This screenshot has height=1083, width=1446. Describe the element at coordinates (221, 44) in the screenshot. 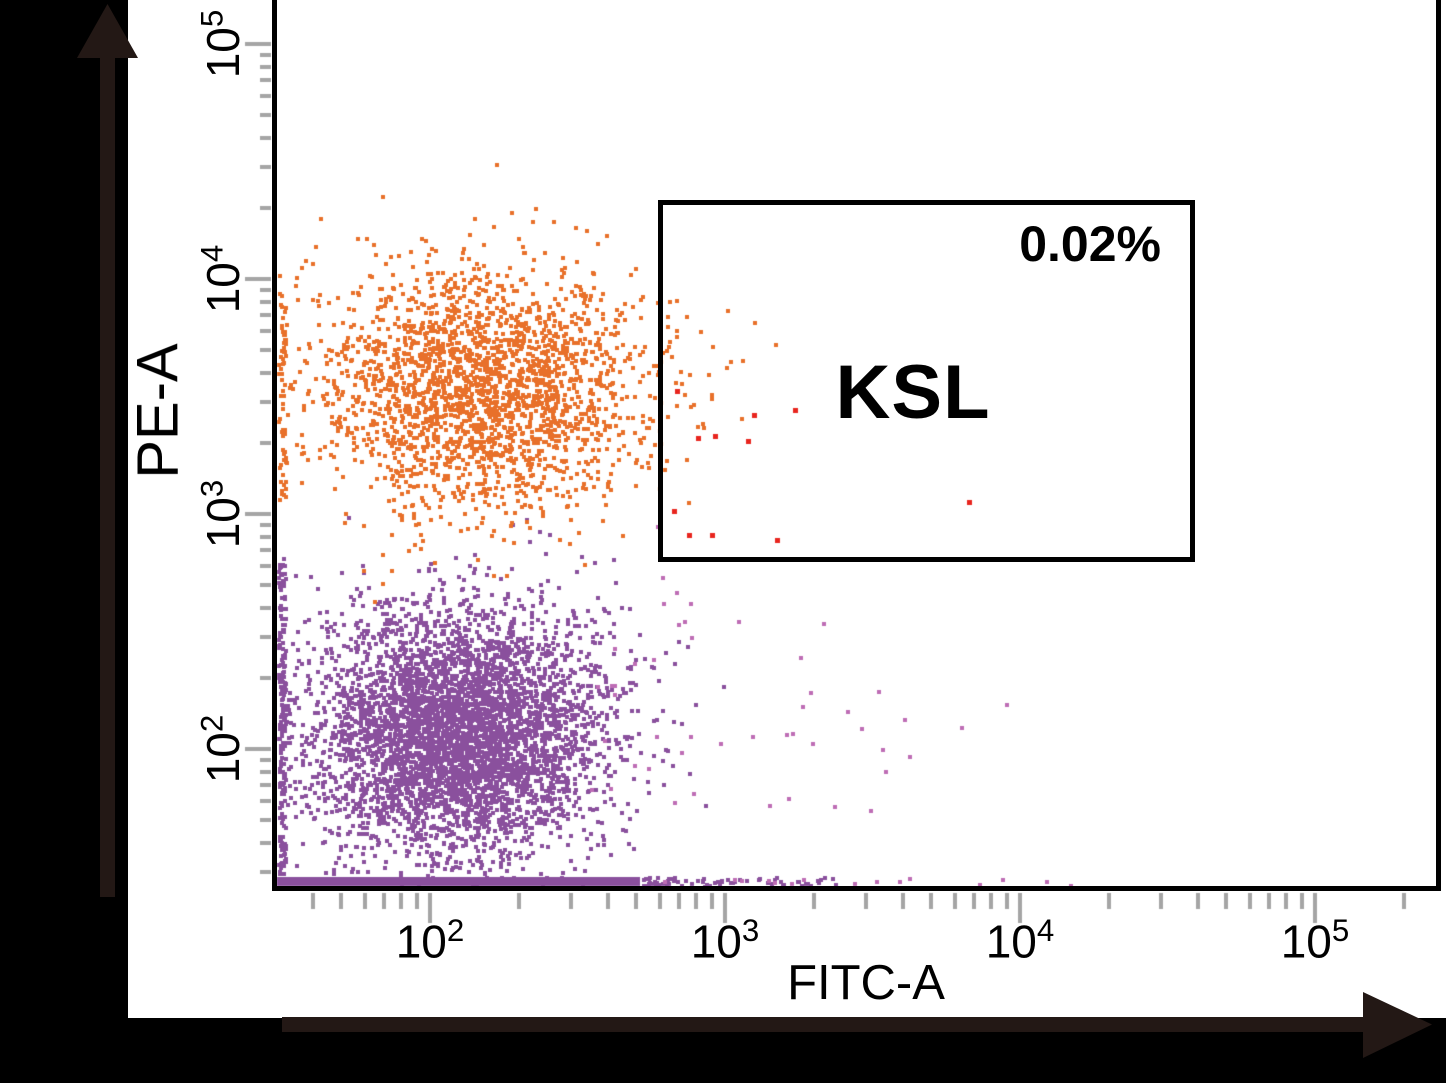

I see `y-tick-label: 105` at that location.